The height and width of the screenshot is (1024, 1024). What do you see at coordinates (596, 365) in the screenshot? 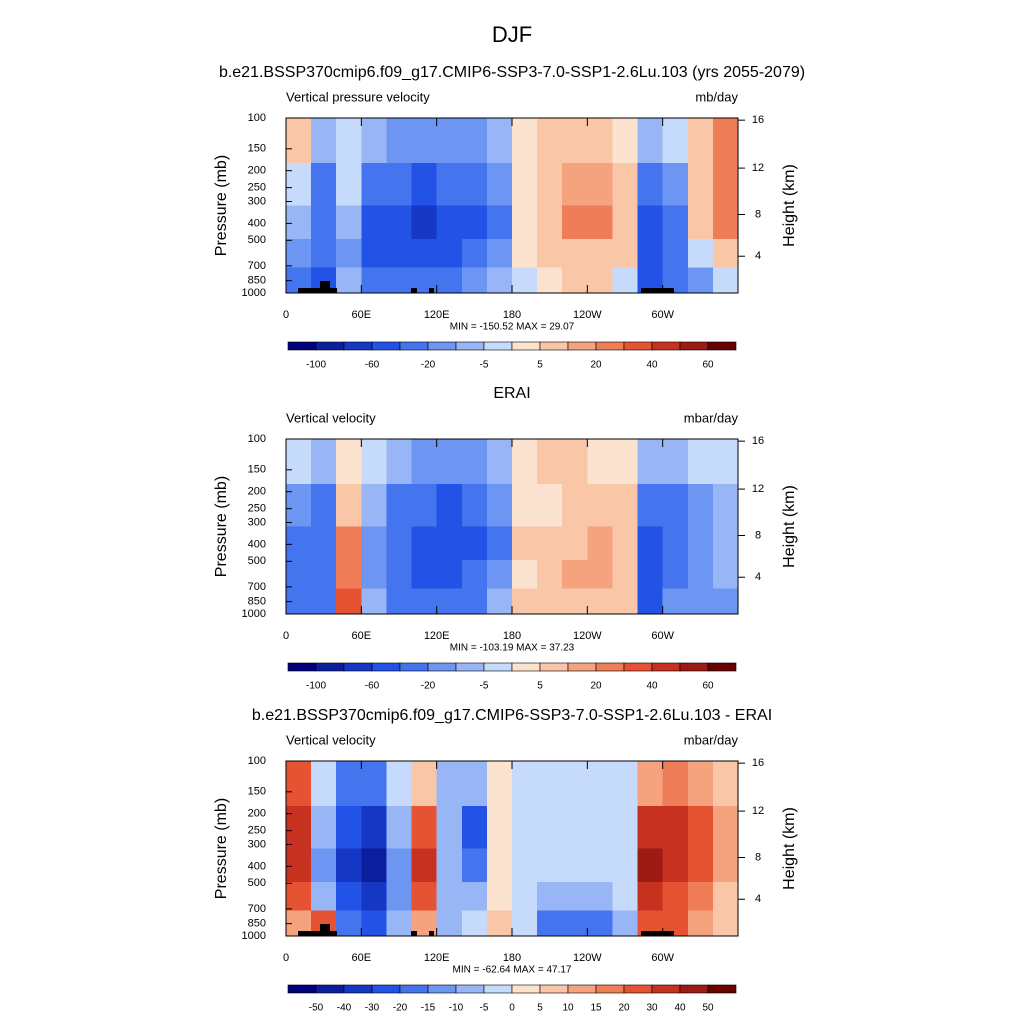
I see `colorbar-label: 20` at bounding box center [596, 365].